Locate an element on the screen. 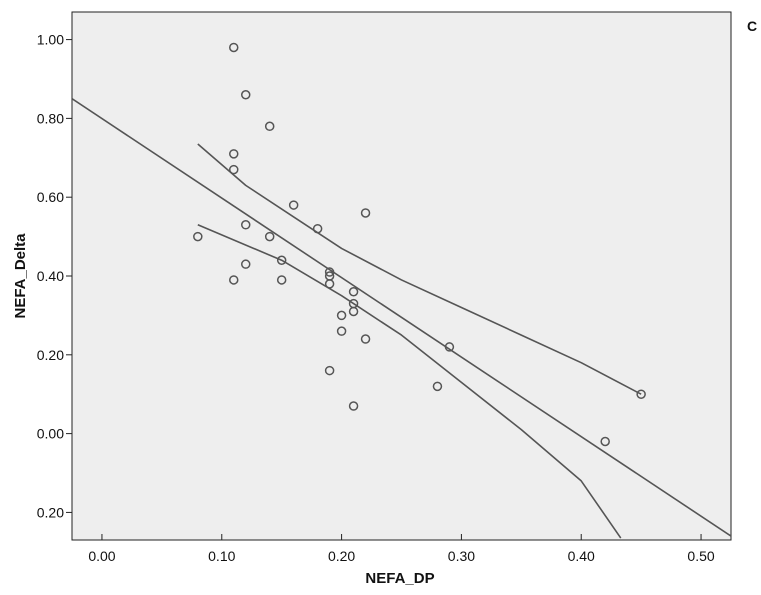 This screenshot has height=595, width=761. x-axis: 0.00 0.10 0.20 0.30 0.40 0.50 is located at coordinates (401, 549).